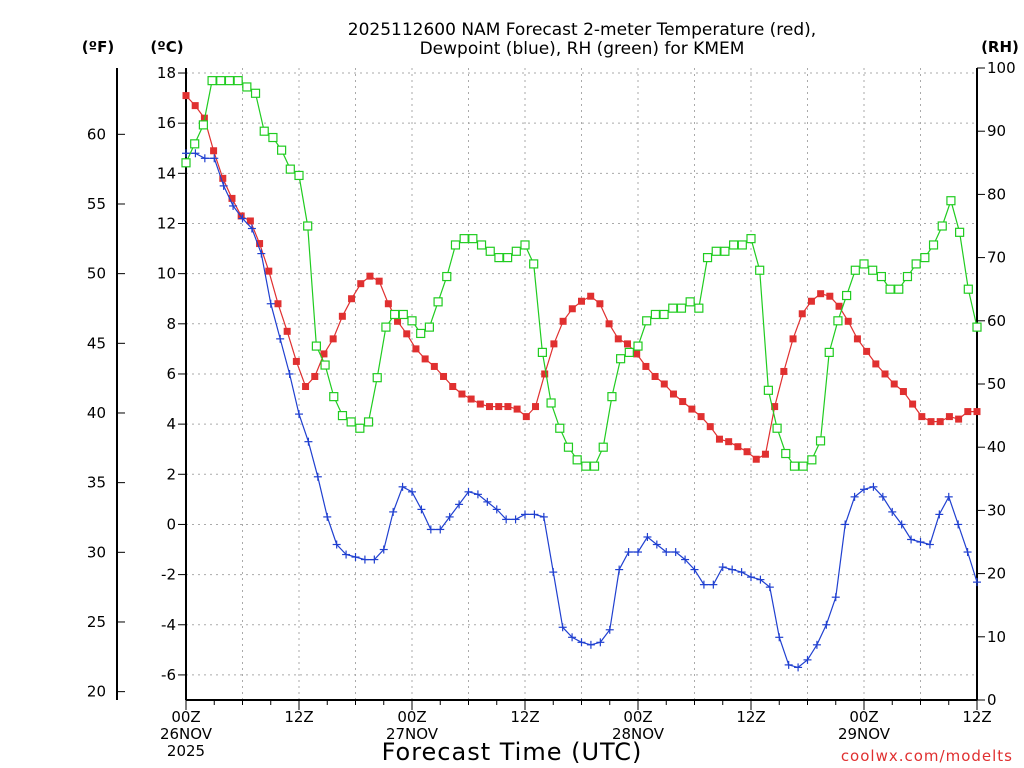 This screenshot has height=768, width=1024. I want to click on x-tick-group: 12Z, so click(298, 717).